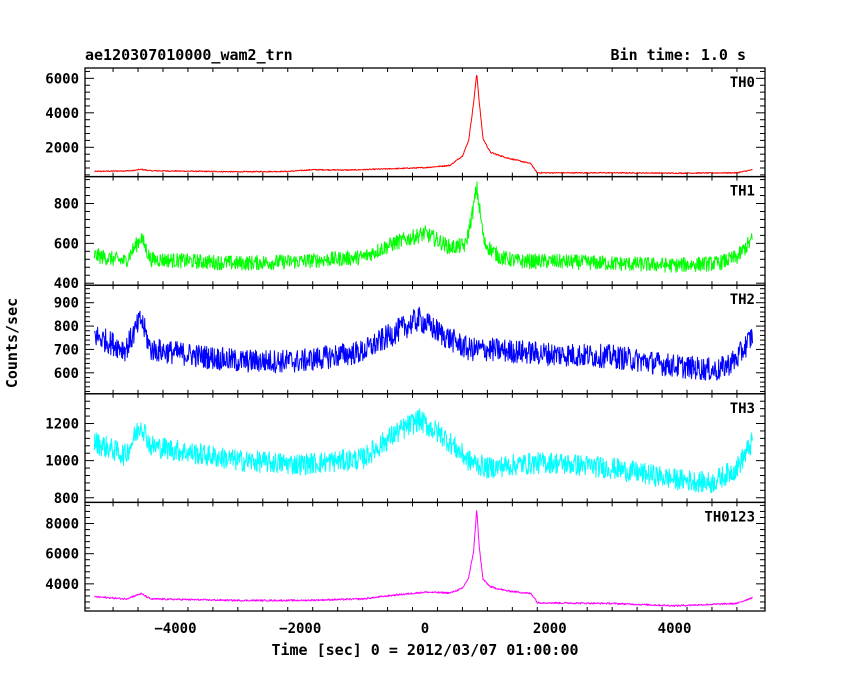  What do you see at coordinates (62, 148) in the screenshot?
I see `y-tick-label: 2000` at bounding box center [62, 148].